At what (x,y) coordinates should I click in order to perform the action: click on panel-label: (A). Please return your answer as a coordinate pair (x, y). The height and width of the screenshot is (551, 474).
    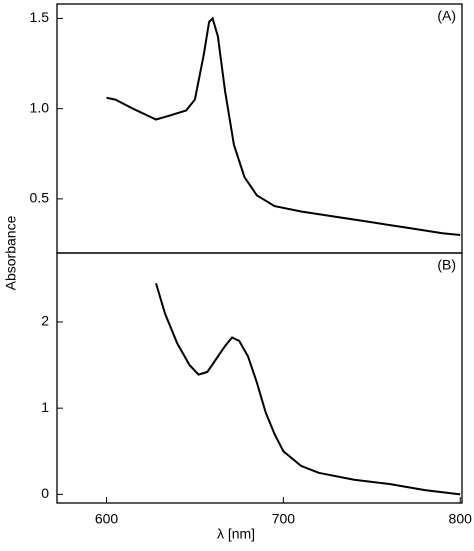
    Looking at the image, I should click on (446, 16).